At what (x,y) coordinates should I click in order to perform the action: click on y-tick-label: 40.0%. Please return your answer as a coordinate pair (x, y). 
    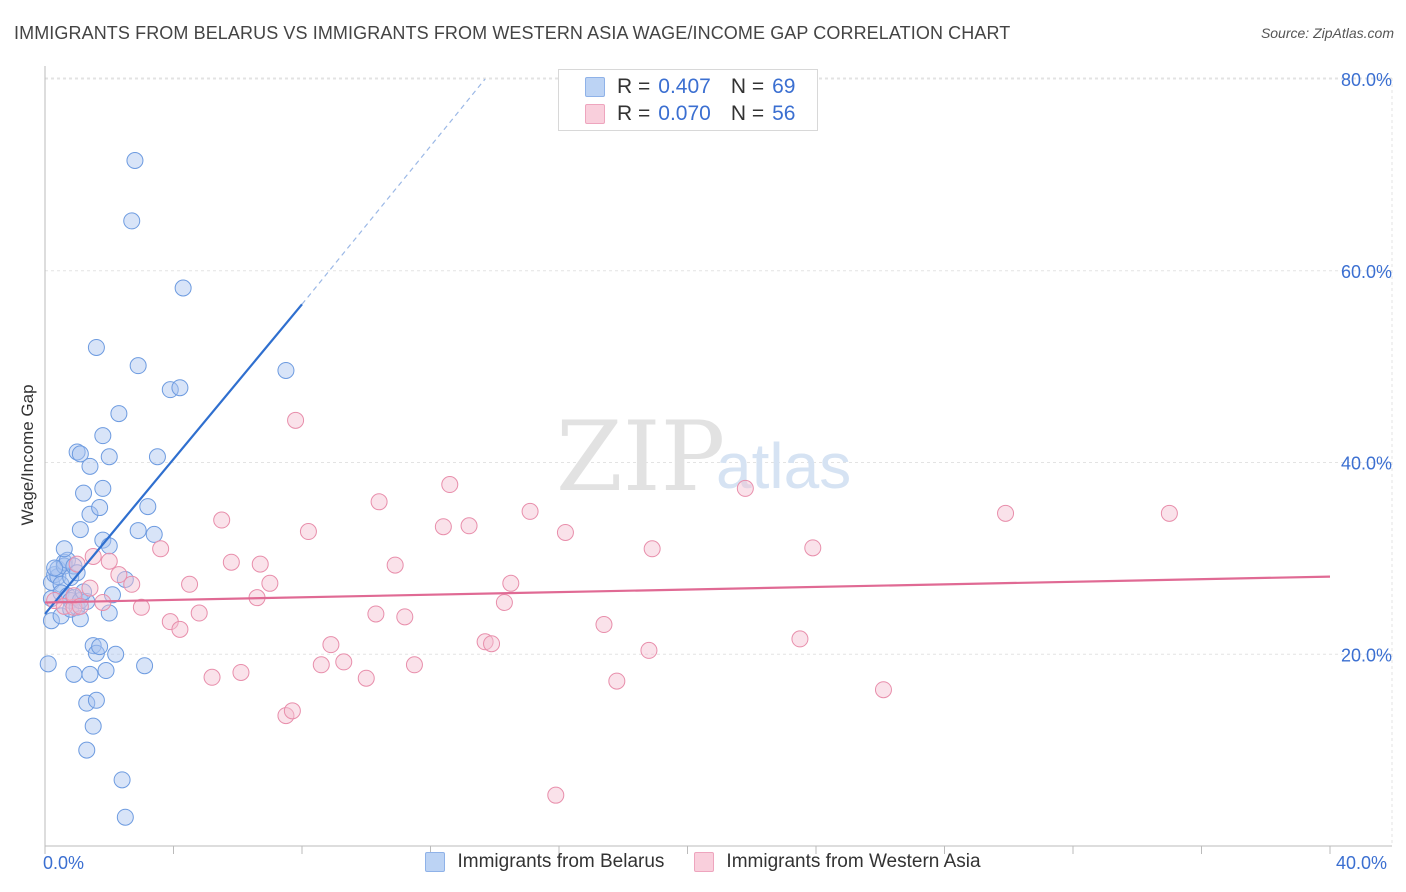
    Looking at the image, I should click on (1366, 464).